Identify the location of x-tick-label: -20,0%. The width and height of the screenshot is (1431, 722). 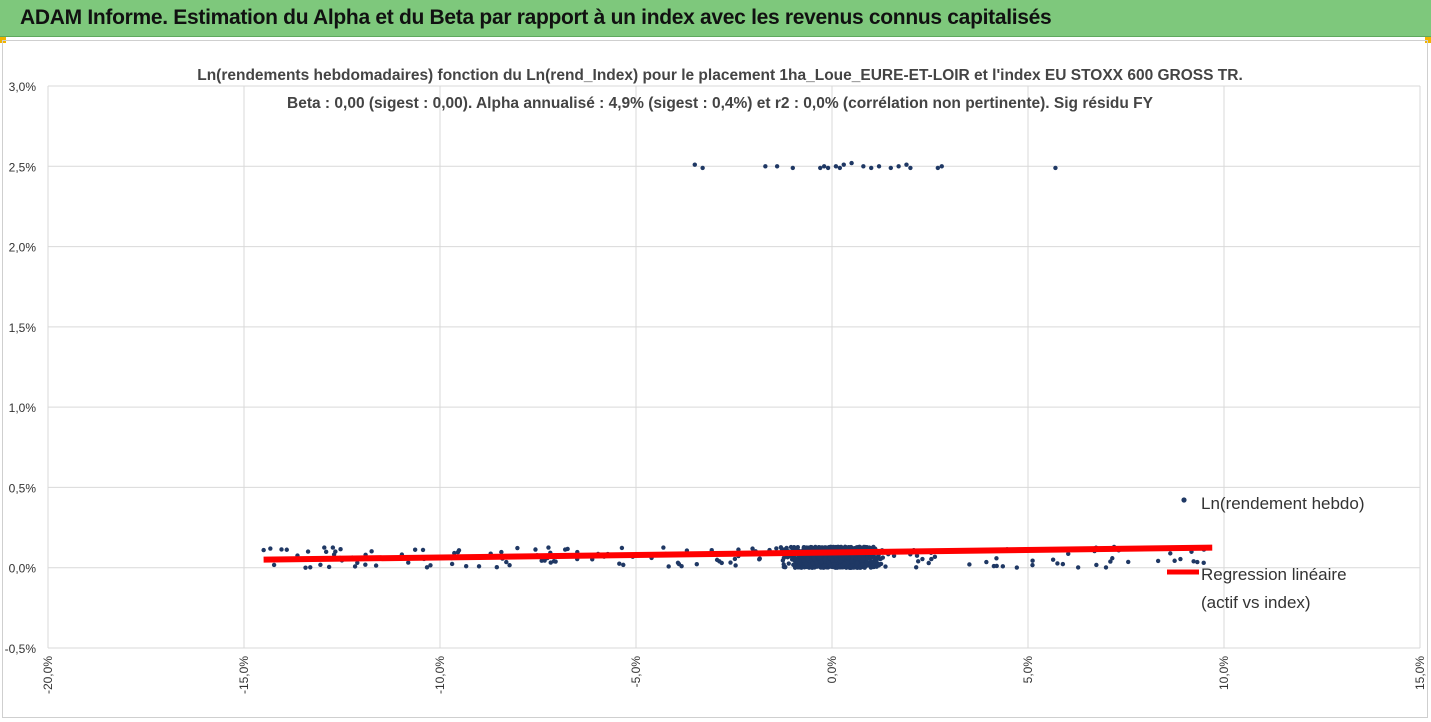
(48, 675).